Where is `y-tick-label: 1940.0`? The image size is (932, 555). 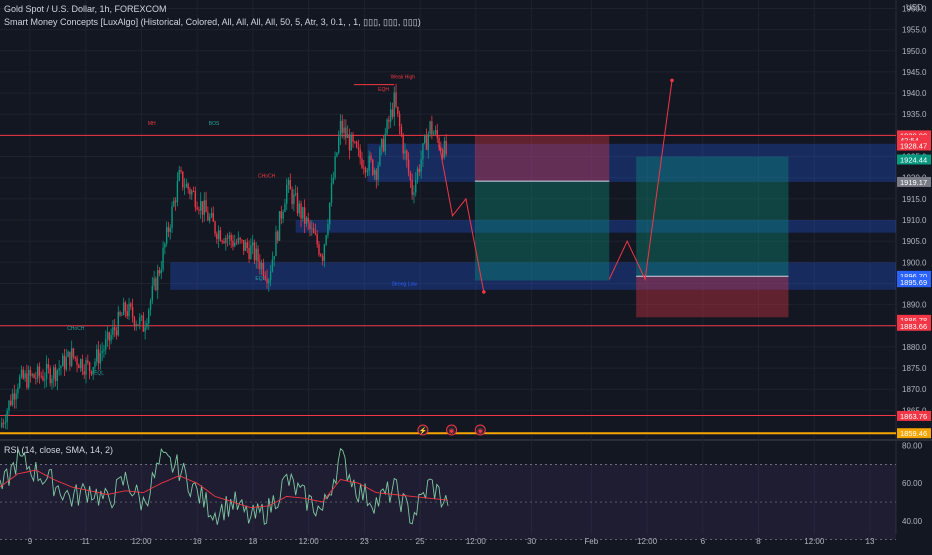 y-tick-label: 1940.0 is located at coordinates (914, 93).